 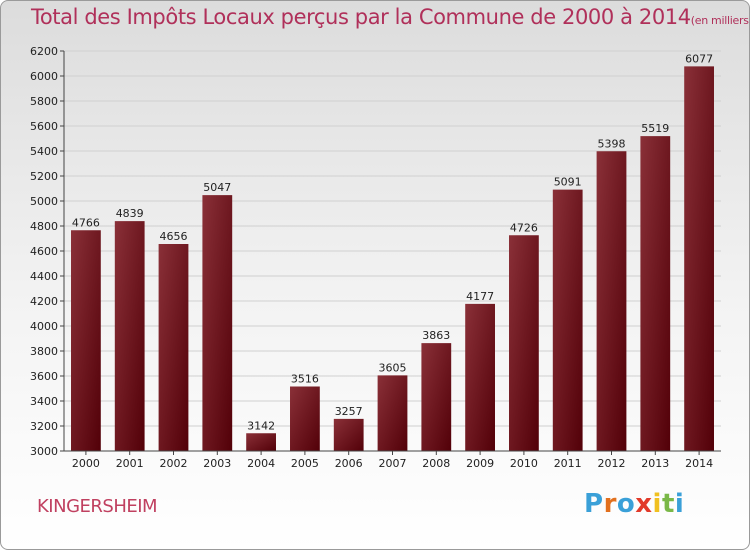 What do you see at coordinates (626, 504) in the screenshot?
I see `logo-letter: o` at bounding box center [626, 504].